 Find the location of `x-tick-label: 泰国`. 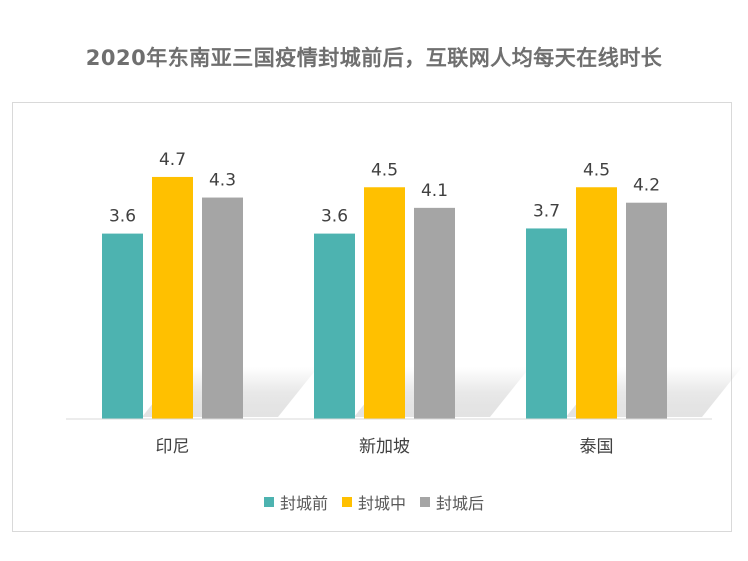

x-tick-label: 泰国 is located at coordinates (597, 447).